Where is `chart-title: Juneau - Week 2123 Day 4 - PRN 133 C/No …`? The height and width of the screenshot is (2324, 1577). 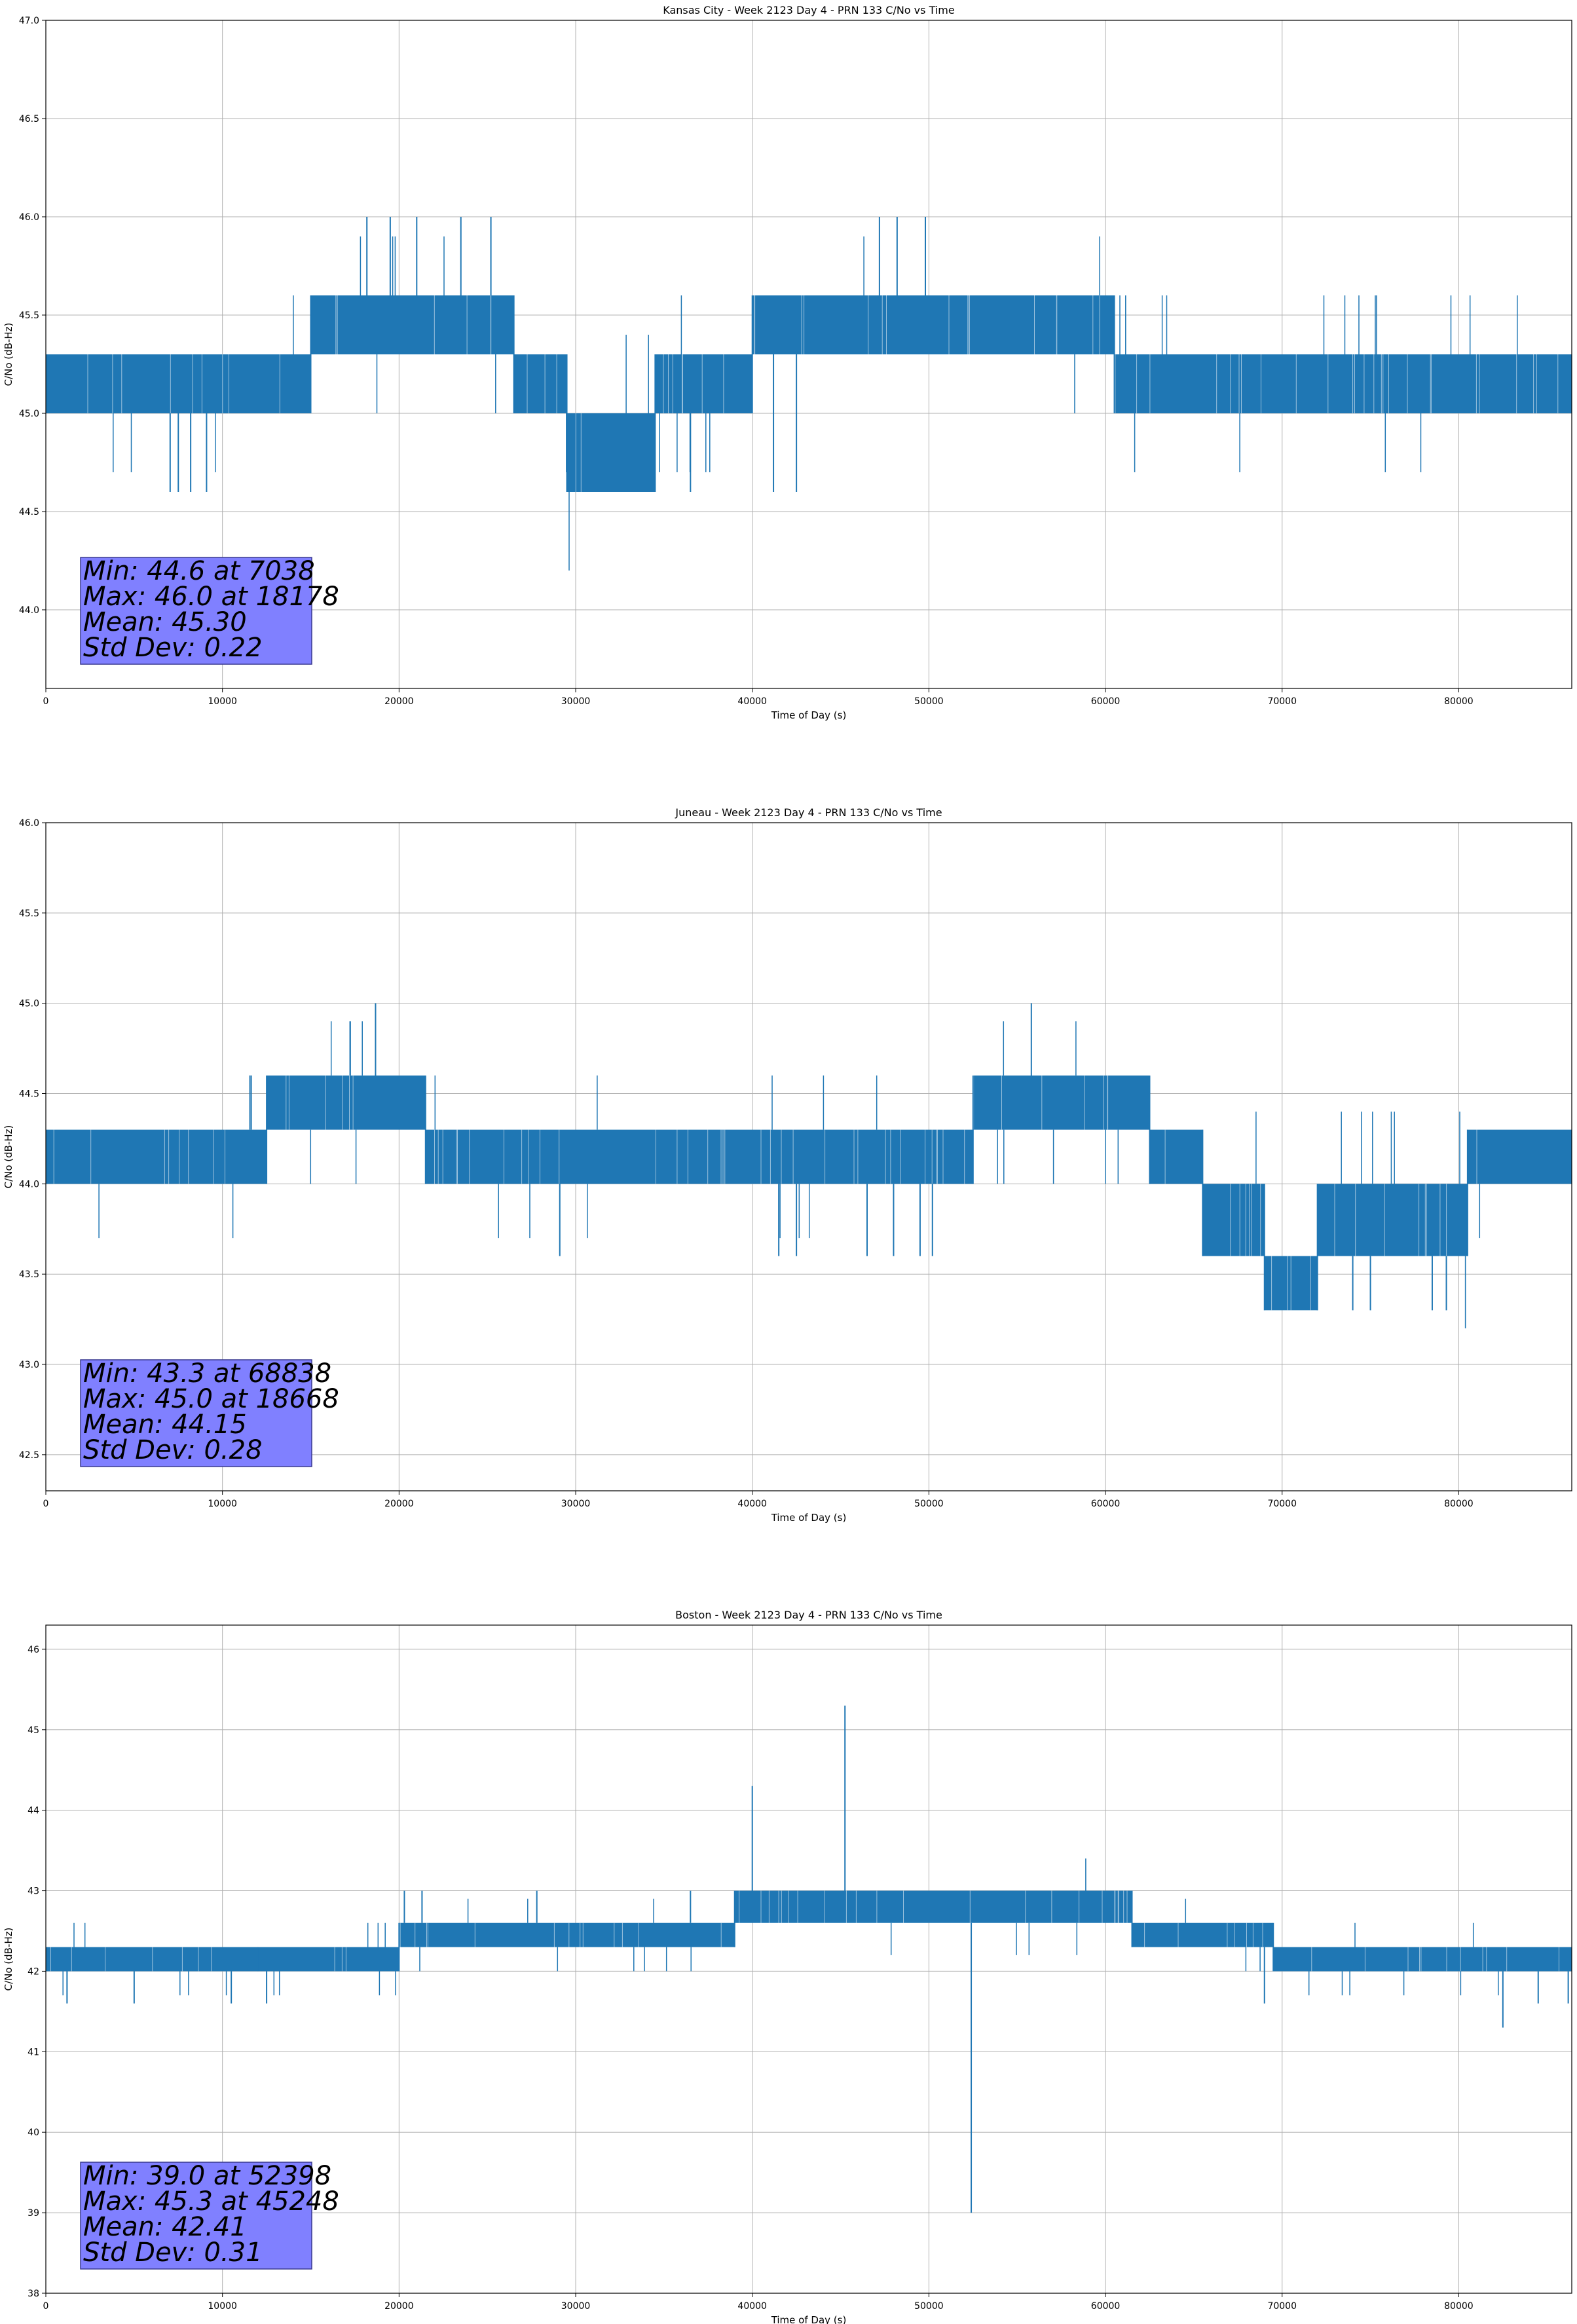
chart-title: Juneau - Week 2123 Day 4 - PRN 133 C/No … is located at coordinates (808, 812).